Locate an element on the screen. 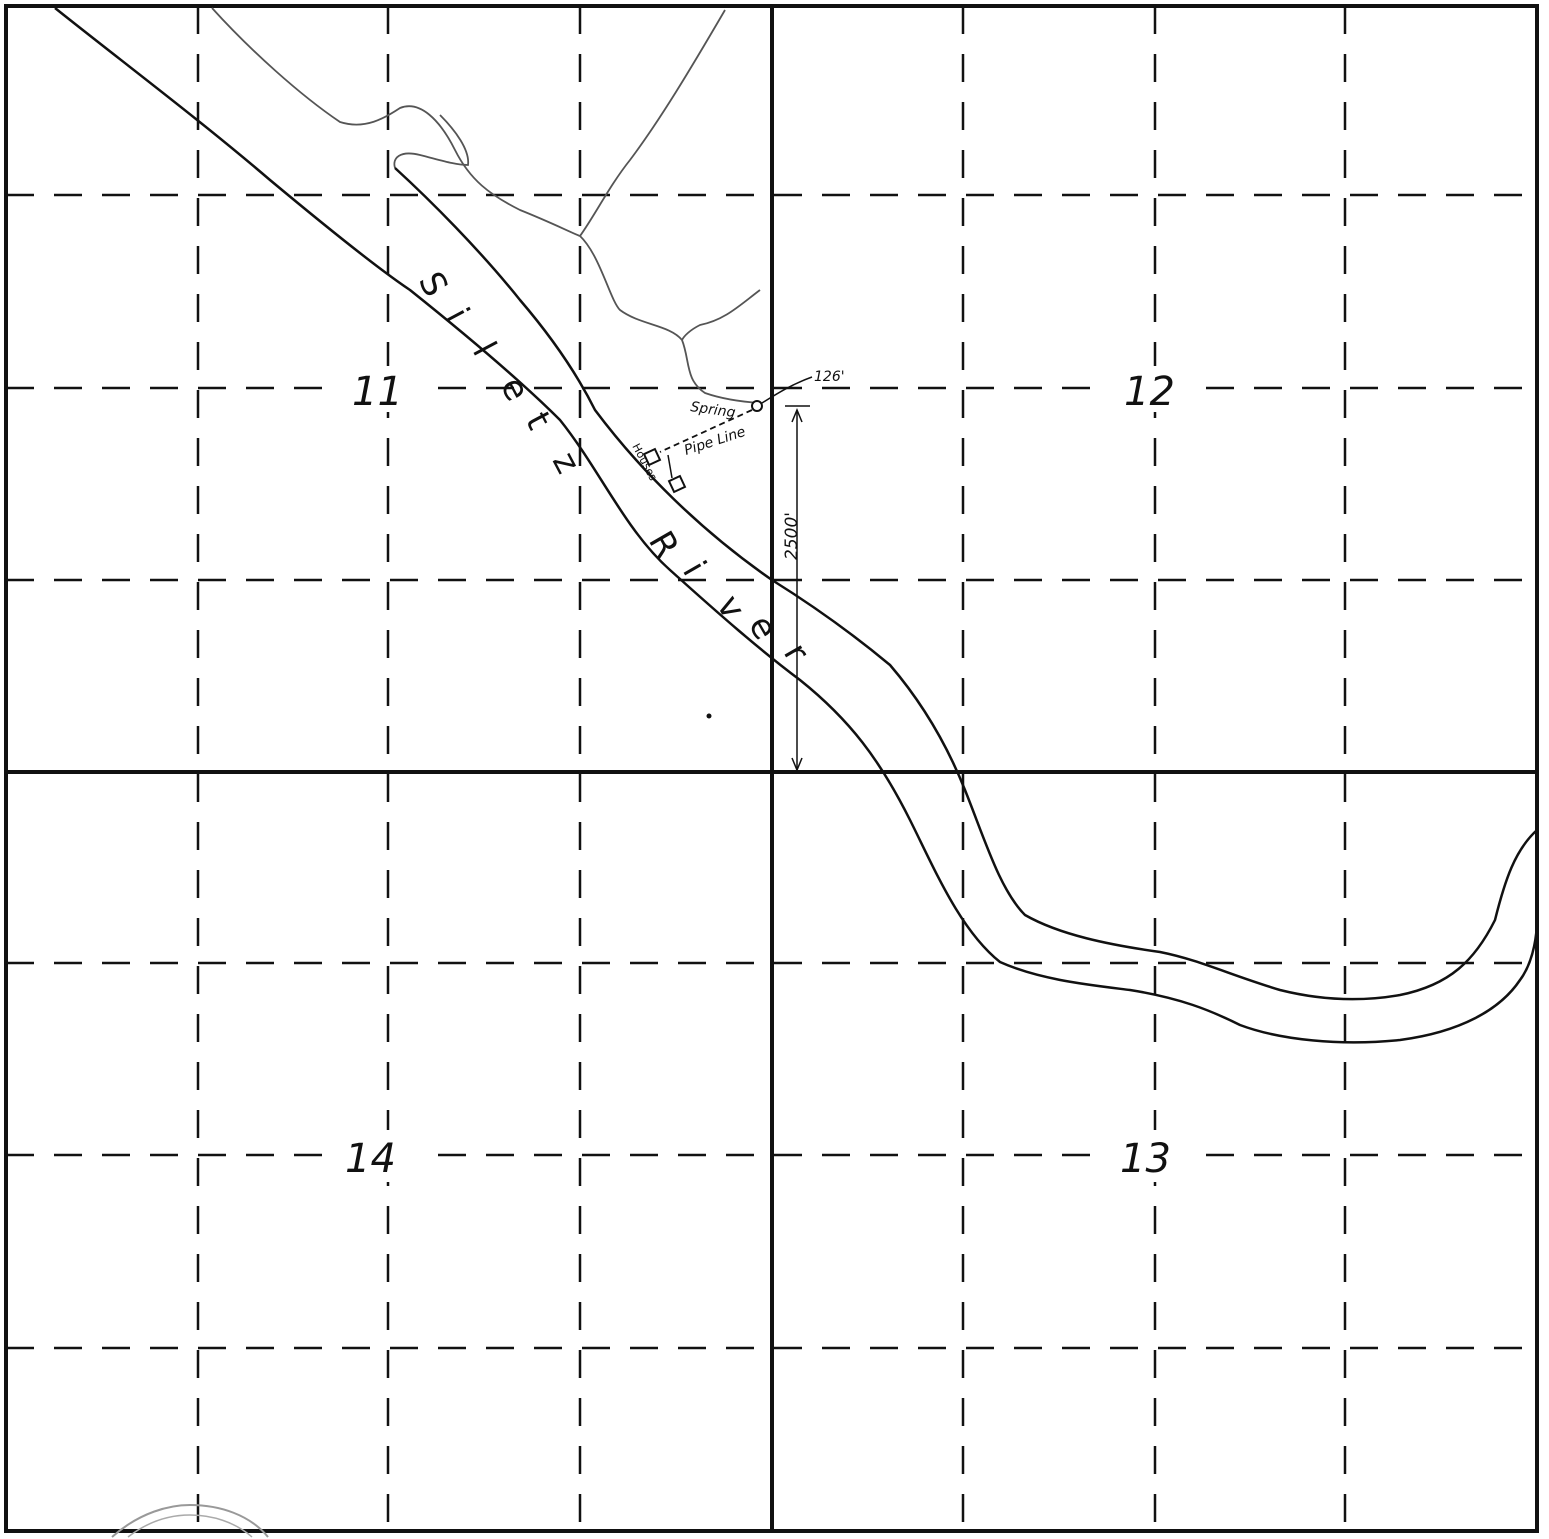  seal-stamp is located at coordinates (190, 1520).